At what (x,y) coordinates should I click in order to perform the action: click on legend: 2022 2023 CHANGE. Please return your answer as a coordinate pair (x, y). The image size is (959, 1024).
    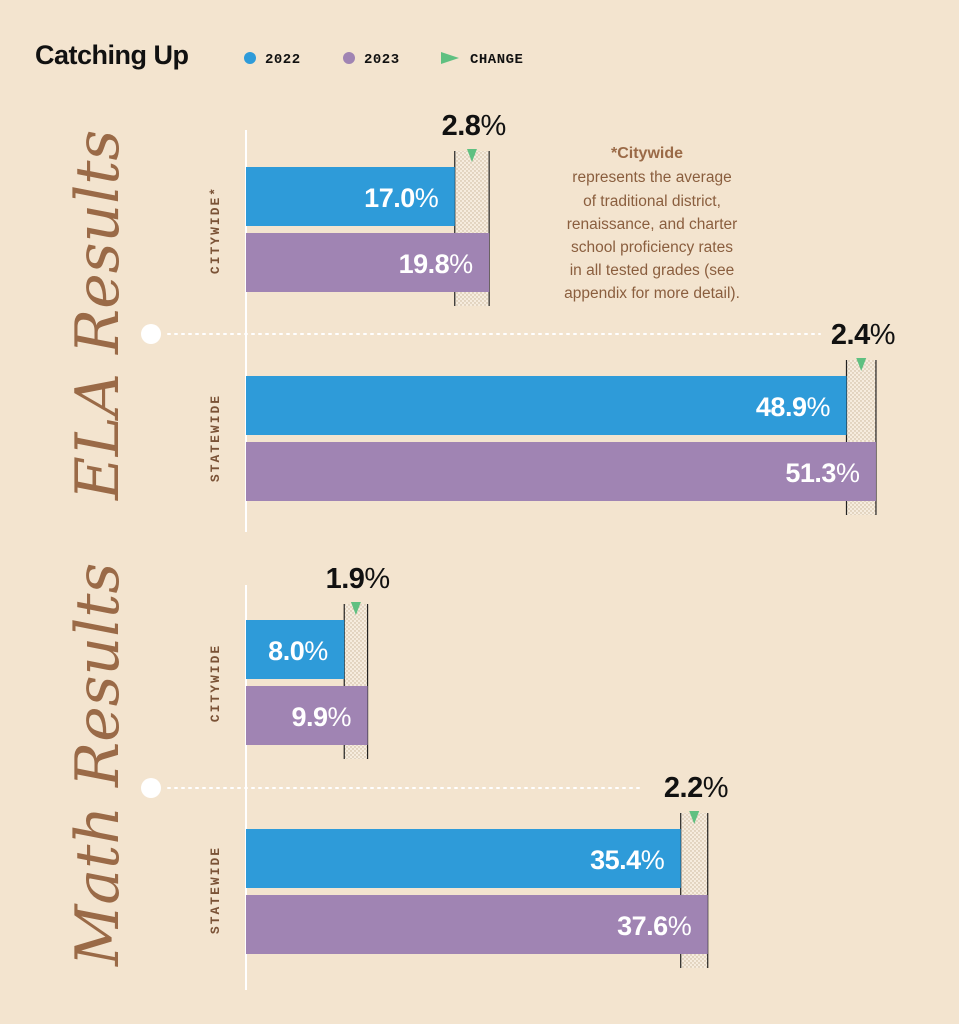
    Looking at the image, I should click on (383, 60).